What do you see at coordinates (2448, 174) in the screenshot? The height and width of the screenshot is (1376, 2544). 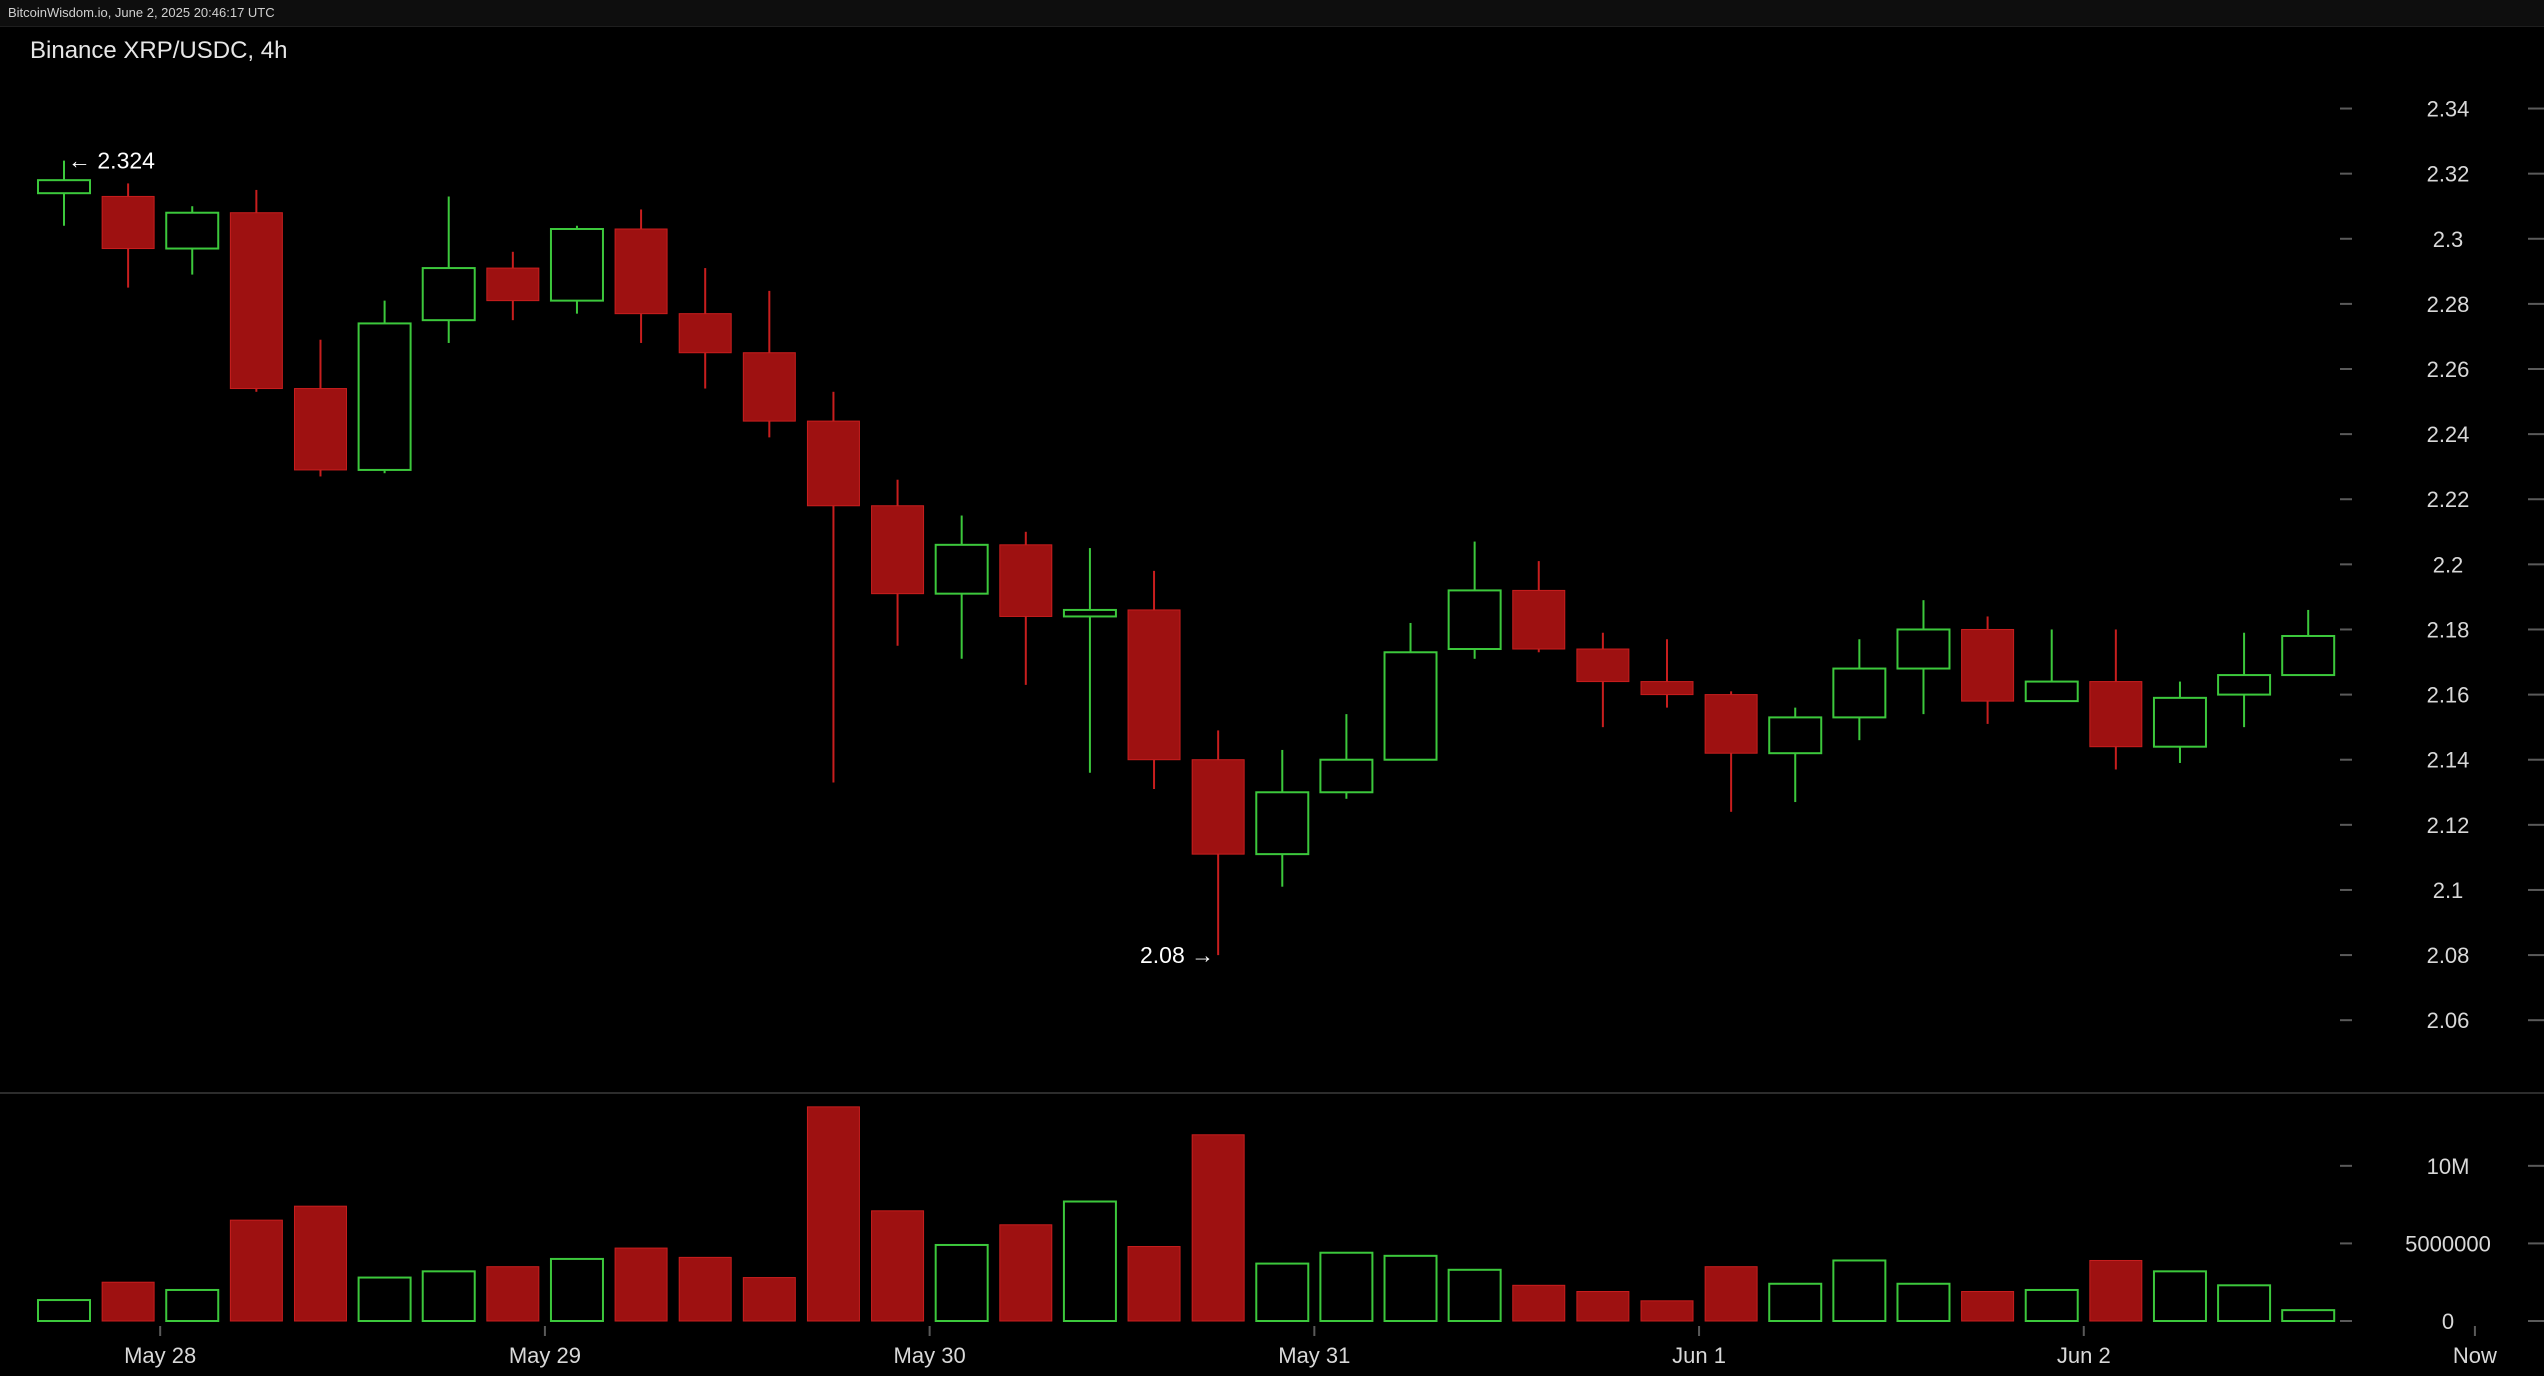 I see `price-tick-label: 2.32` at bounding box center [2448, 174].